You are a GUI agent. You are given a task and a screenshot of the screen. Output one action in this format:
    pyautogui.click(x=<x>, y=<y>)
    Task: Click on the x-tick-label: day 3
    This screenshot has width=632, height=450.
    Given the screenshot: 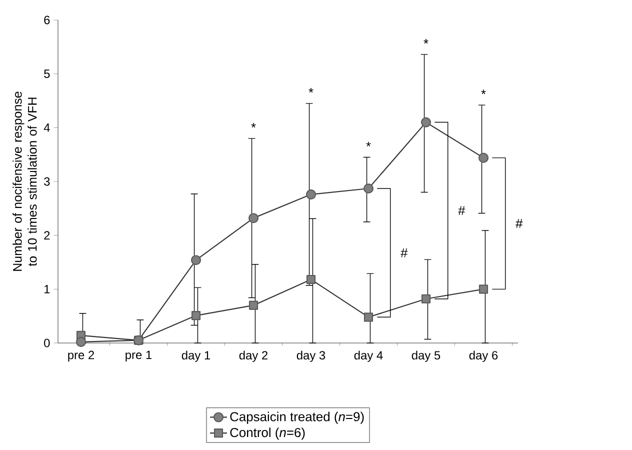 What is the action you would take?
    pyautogui.click(x=311, y=356)
    